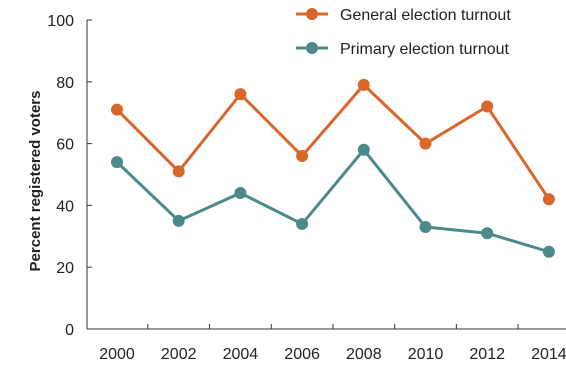 This screenshot has height=366, width=566. I want to click on y-tick-label: 100, so click(60, 21).